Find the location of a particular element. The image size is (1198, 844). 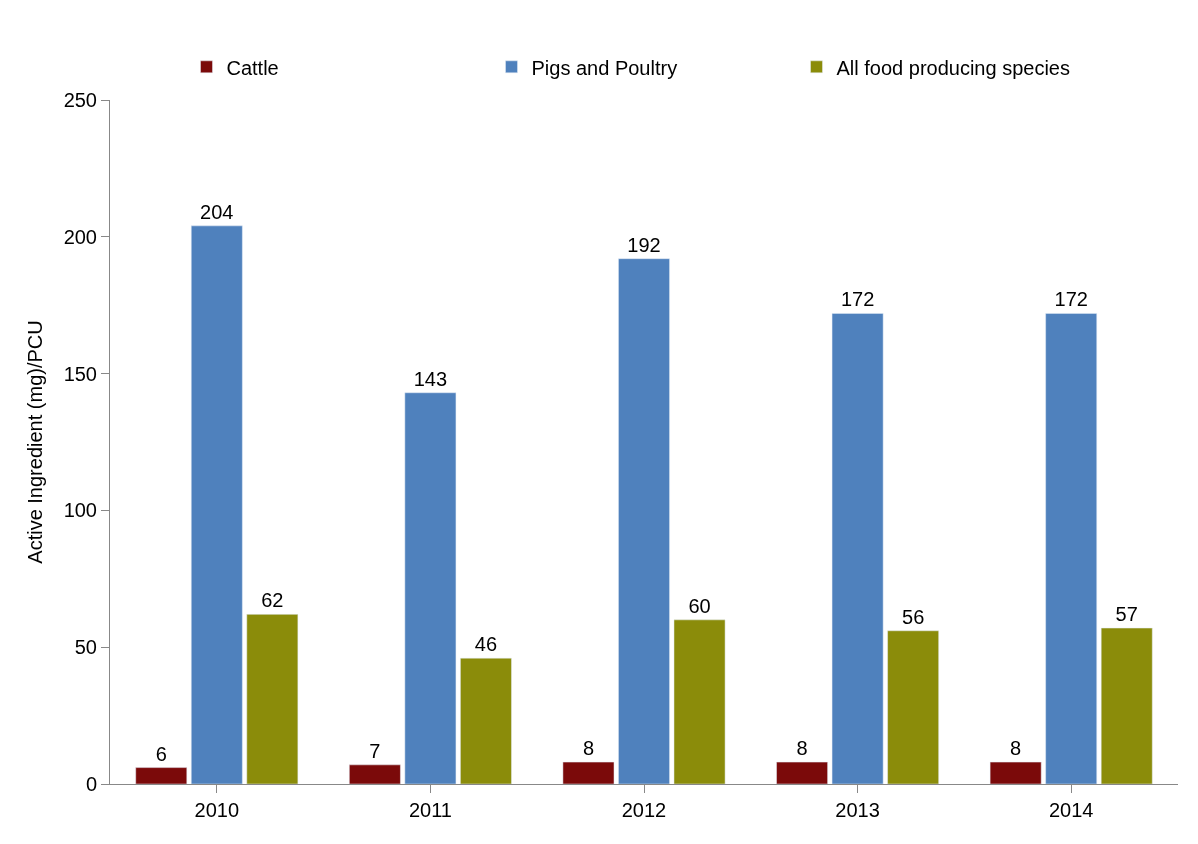

x-tick-label: 2012 is located at coordinates (644, 810).